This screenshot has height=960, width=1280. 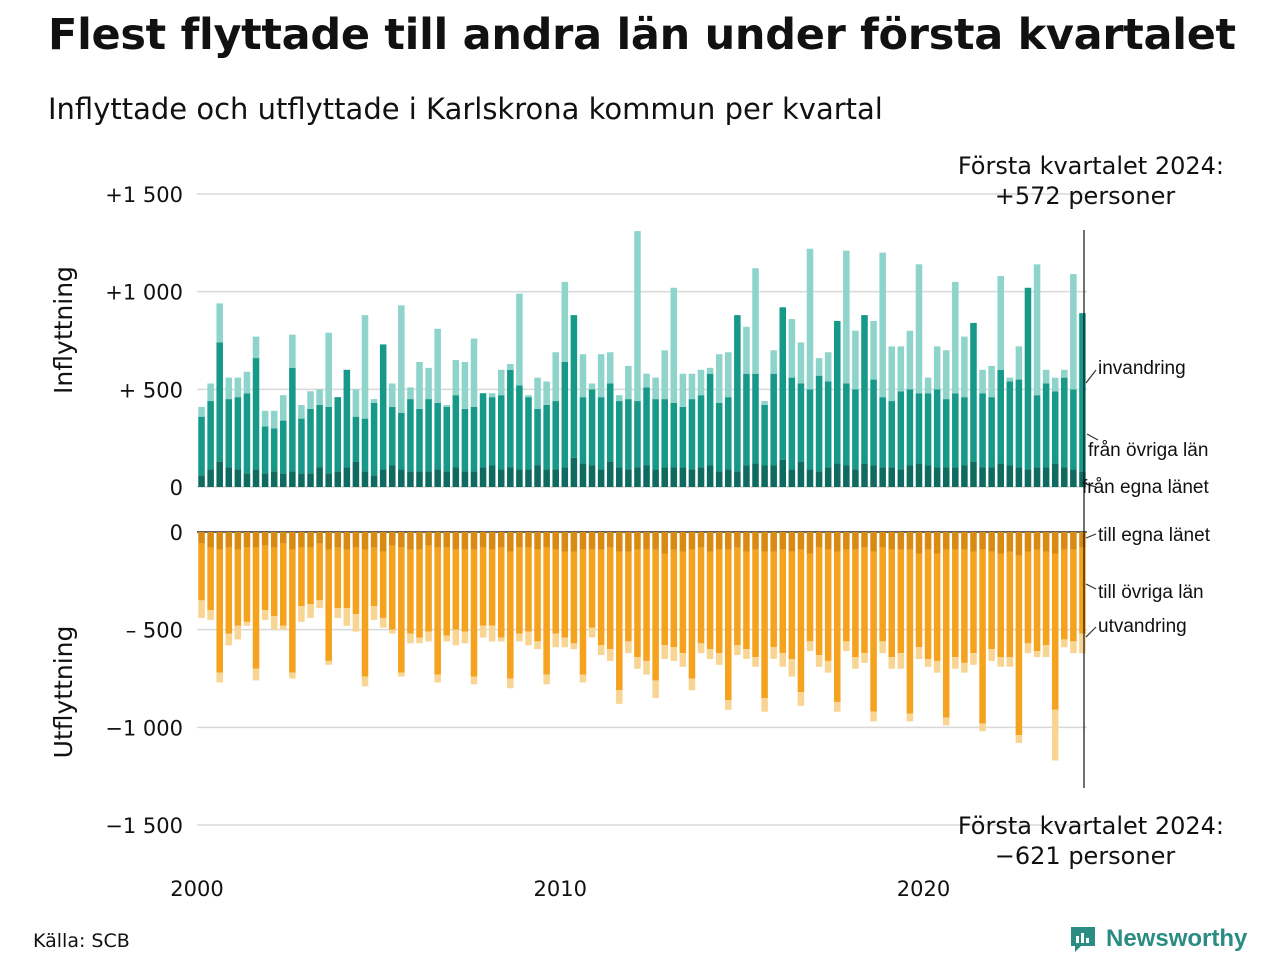 I want to click on y-tick-labels: 0 + 500 +1 000 +1 500 0 – 500 −1 000 −1 500, so click(x=144, y=510).